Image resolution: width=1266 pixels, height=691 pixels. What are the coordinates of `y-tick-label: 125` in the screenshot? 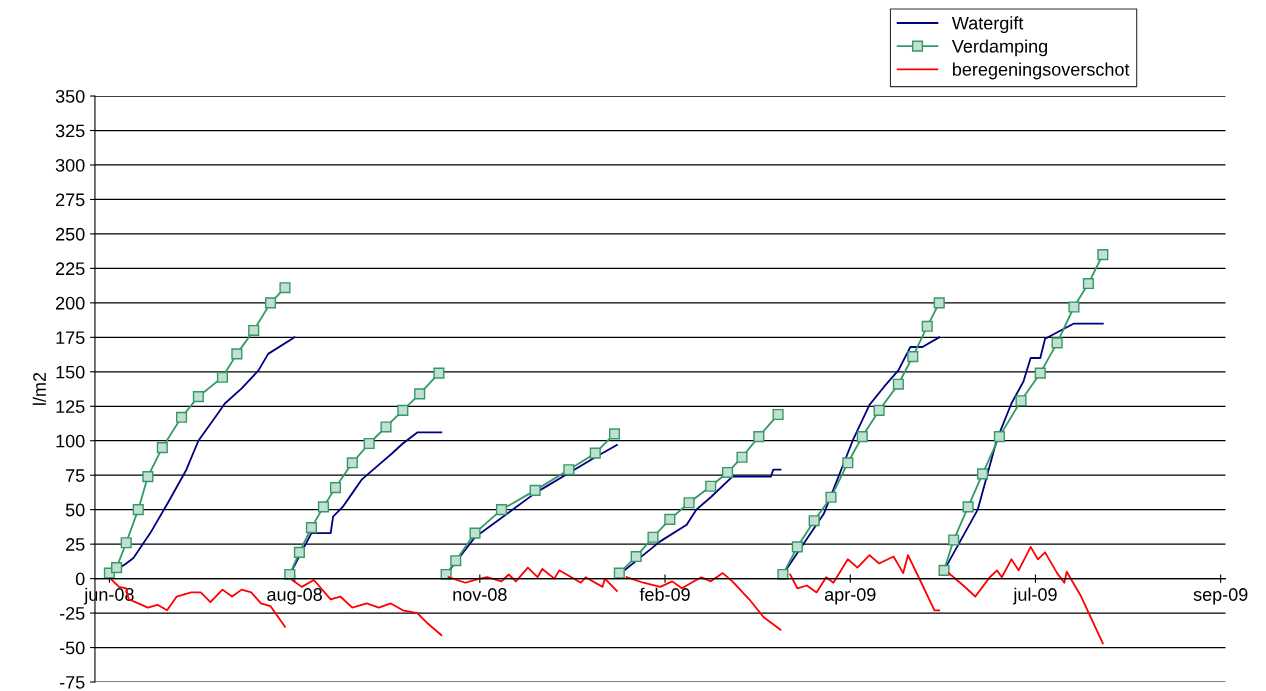 It's located at (70, 406).